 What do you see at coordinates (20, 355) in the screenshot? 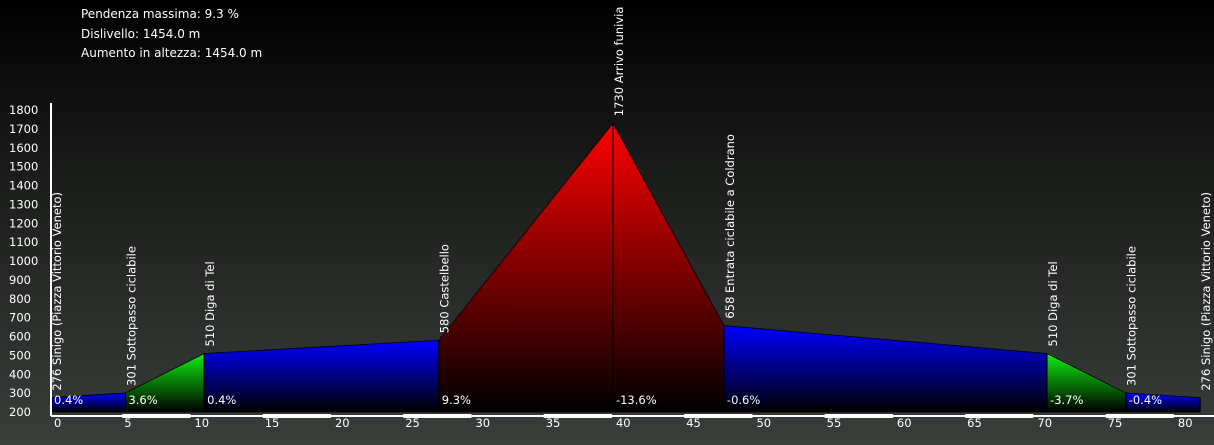
I see `y-tick-label: 500` at bounding box center [20, 355].